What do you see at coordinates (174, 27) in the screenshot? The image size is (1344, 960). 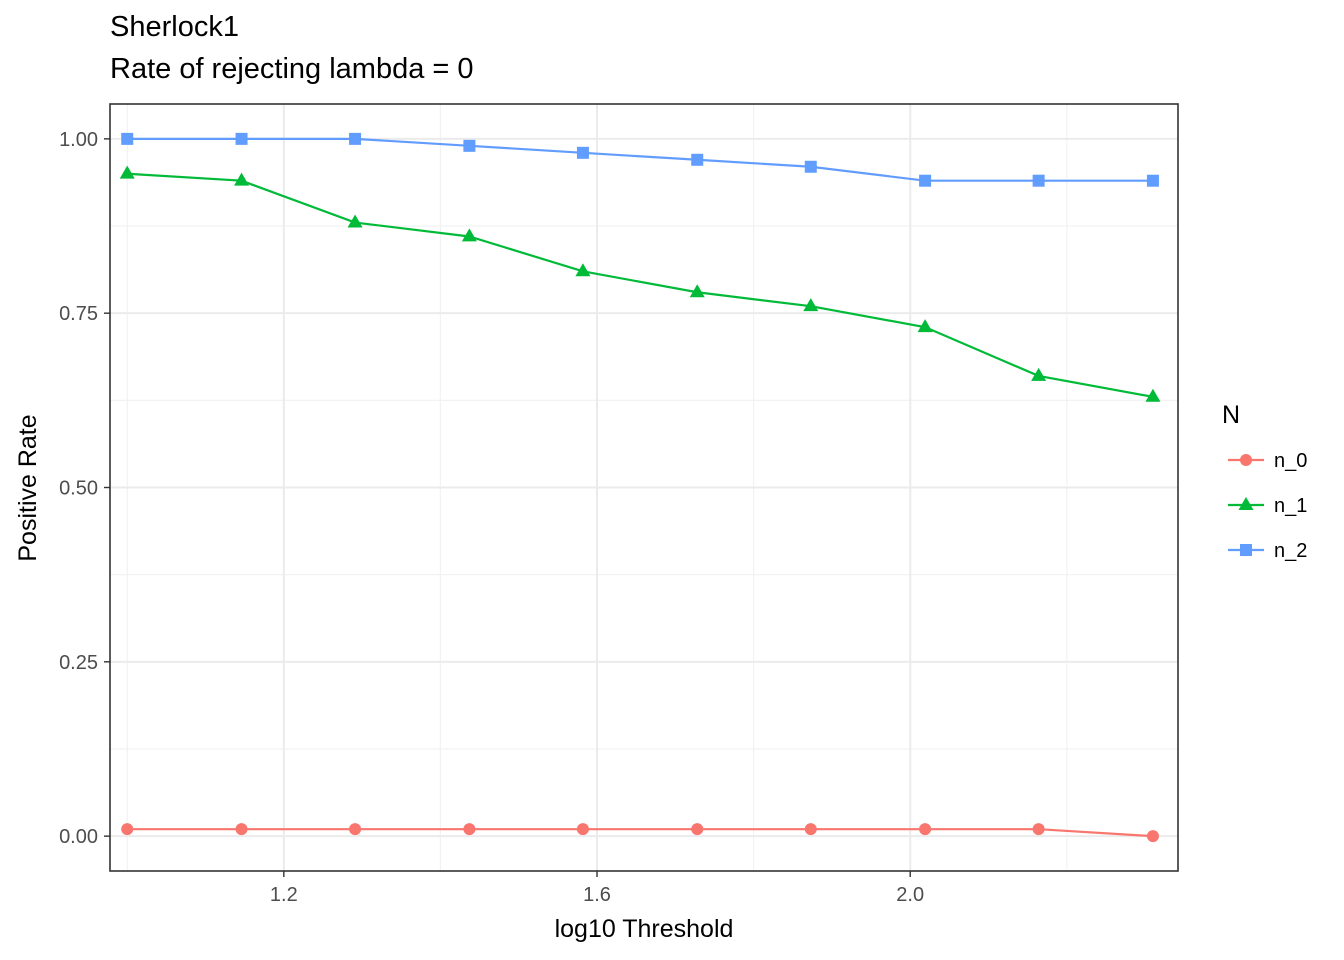 I see `chart-title: Sherlock1` at bounding box center [174, 27].